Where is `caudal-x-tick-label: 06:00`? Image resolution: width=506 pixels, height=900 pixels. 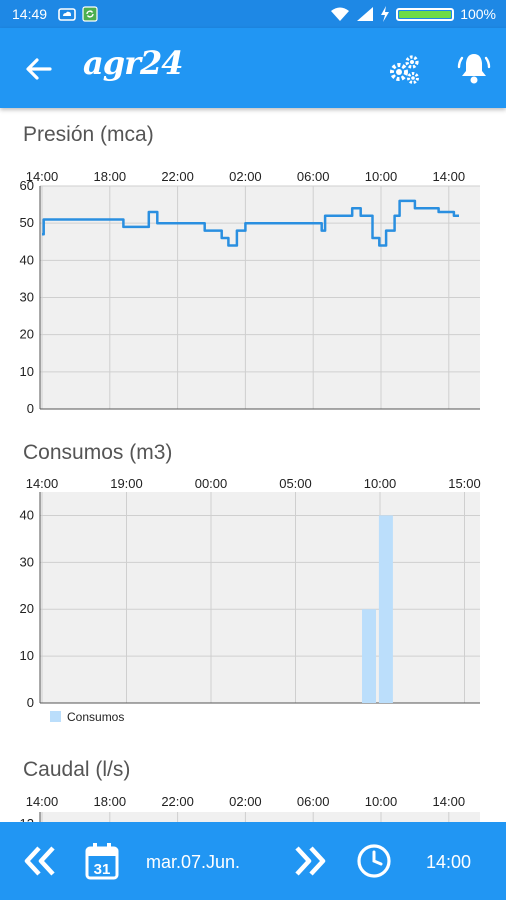 caudal-x-tick-label: 06:00 is located at coordinates (313, 801).